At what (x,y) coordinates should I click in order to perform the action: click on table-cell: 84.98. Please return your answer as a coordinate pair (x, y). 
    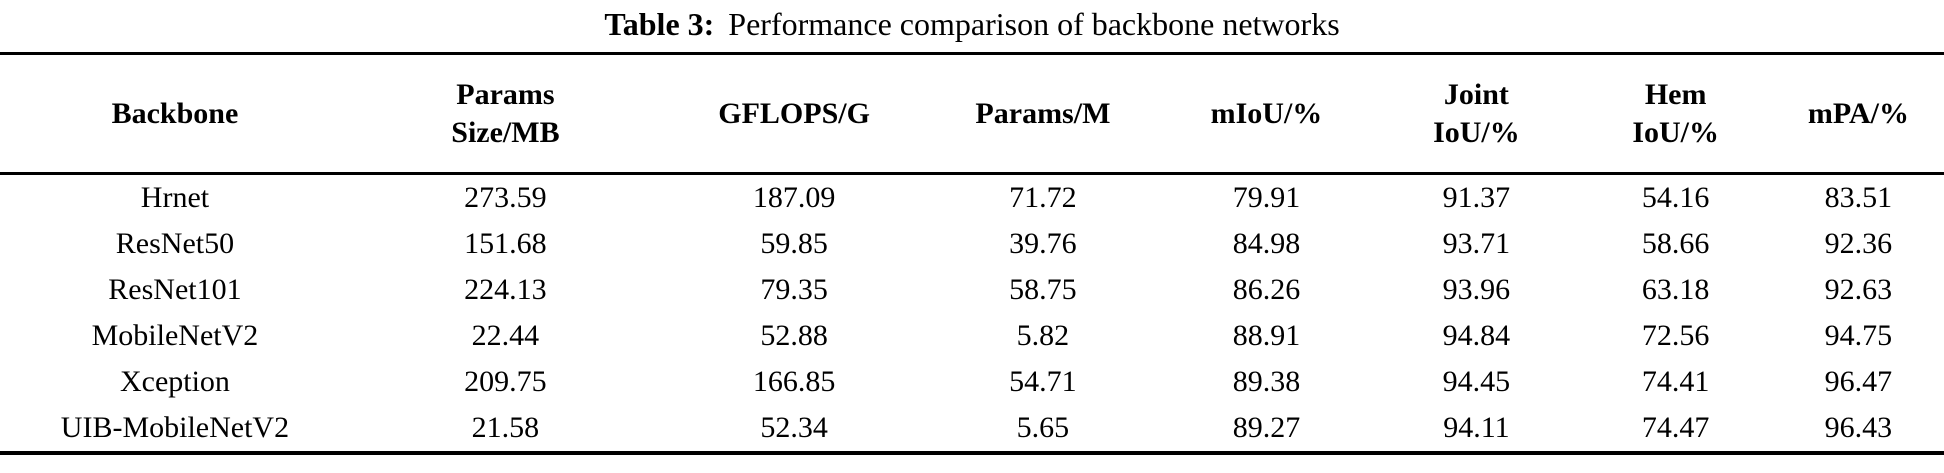
    Looking at the image, I should click on (1266, 243).